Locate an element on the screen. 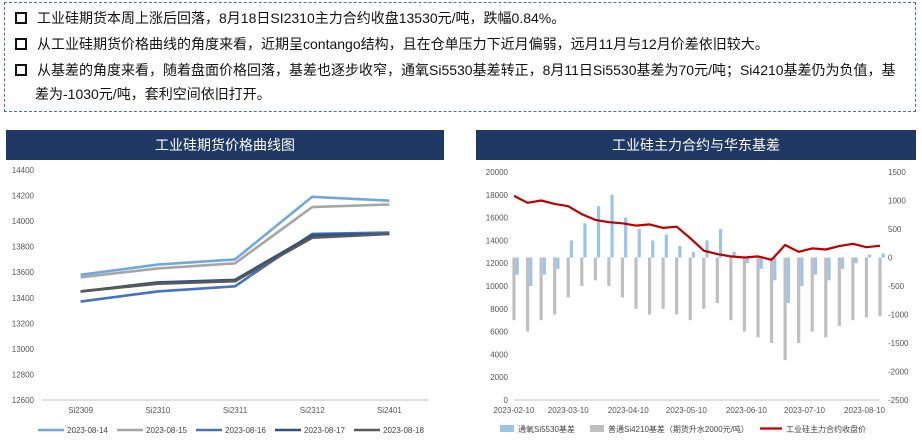  legend-swatch is located at coordinates (507, 428).